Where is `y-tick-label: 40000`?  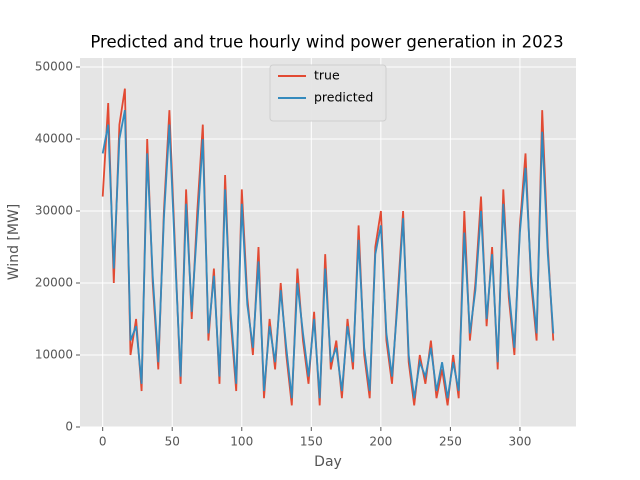
y-tick-label: 40000 is located at coordinates (54, 139).